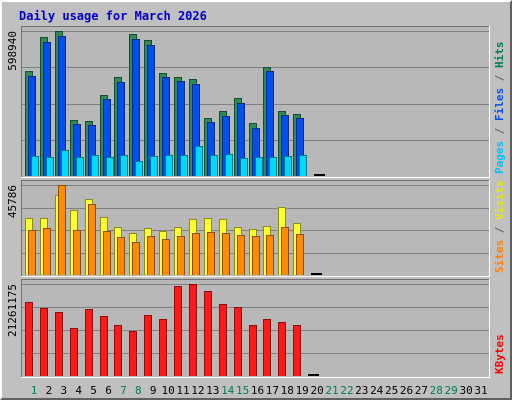  I want to click on x-tick-label: 30, so click(465, 390).